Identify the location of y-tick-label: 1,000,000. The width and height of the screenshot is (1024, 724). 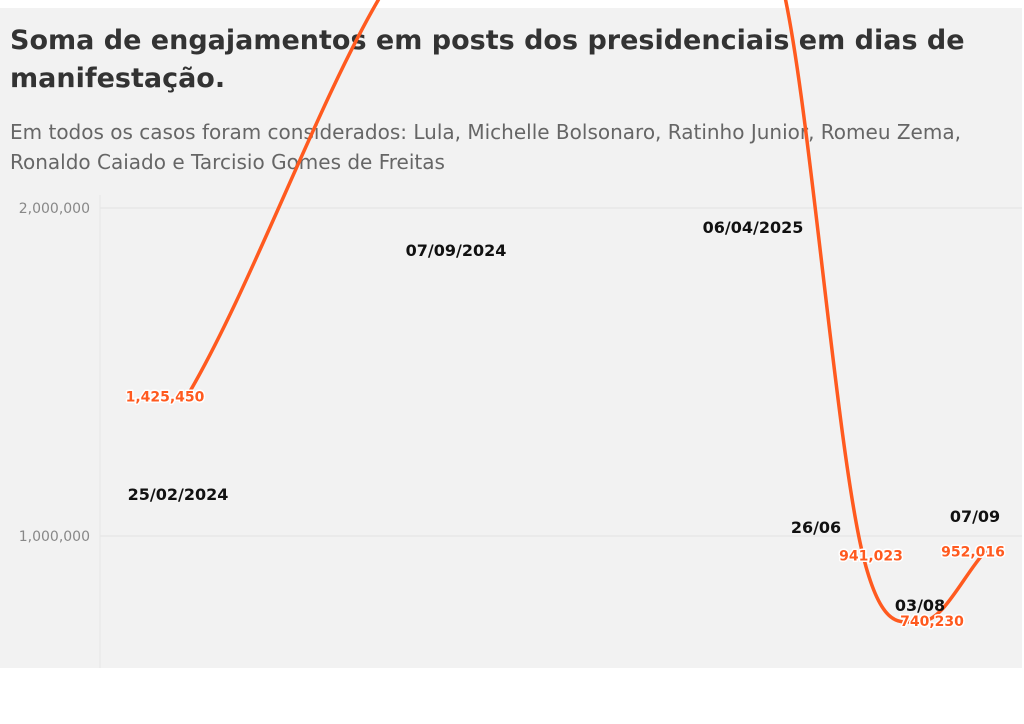
(54, 537).